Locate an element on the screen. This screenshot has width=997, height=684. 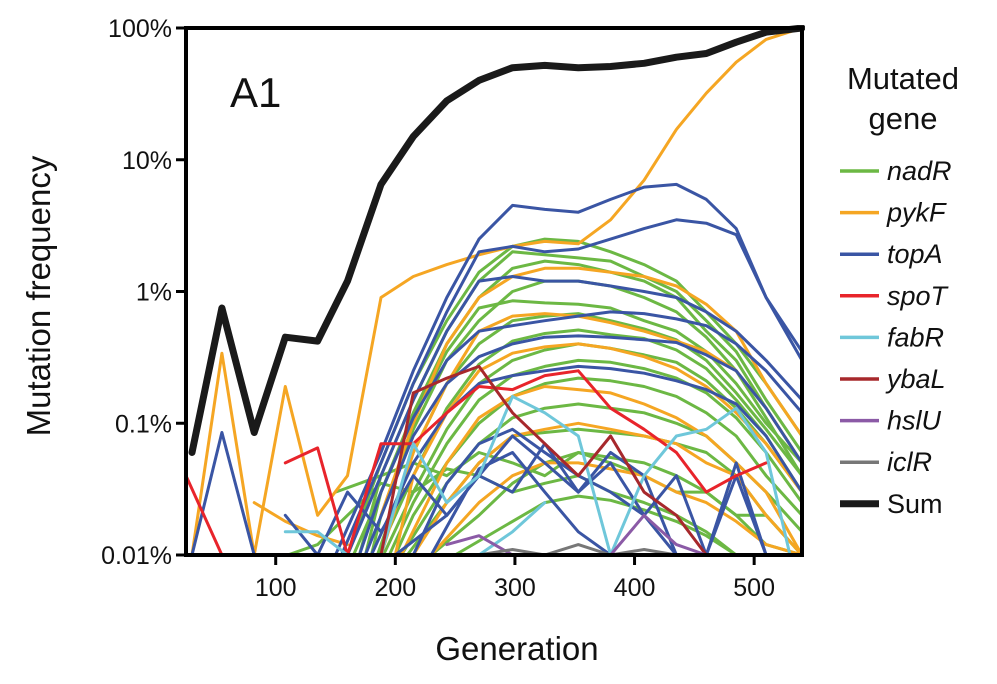
legend-label-topa: topA is located at coordinates (915, 254).